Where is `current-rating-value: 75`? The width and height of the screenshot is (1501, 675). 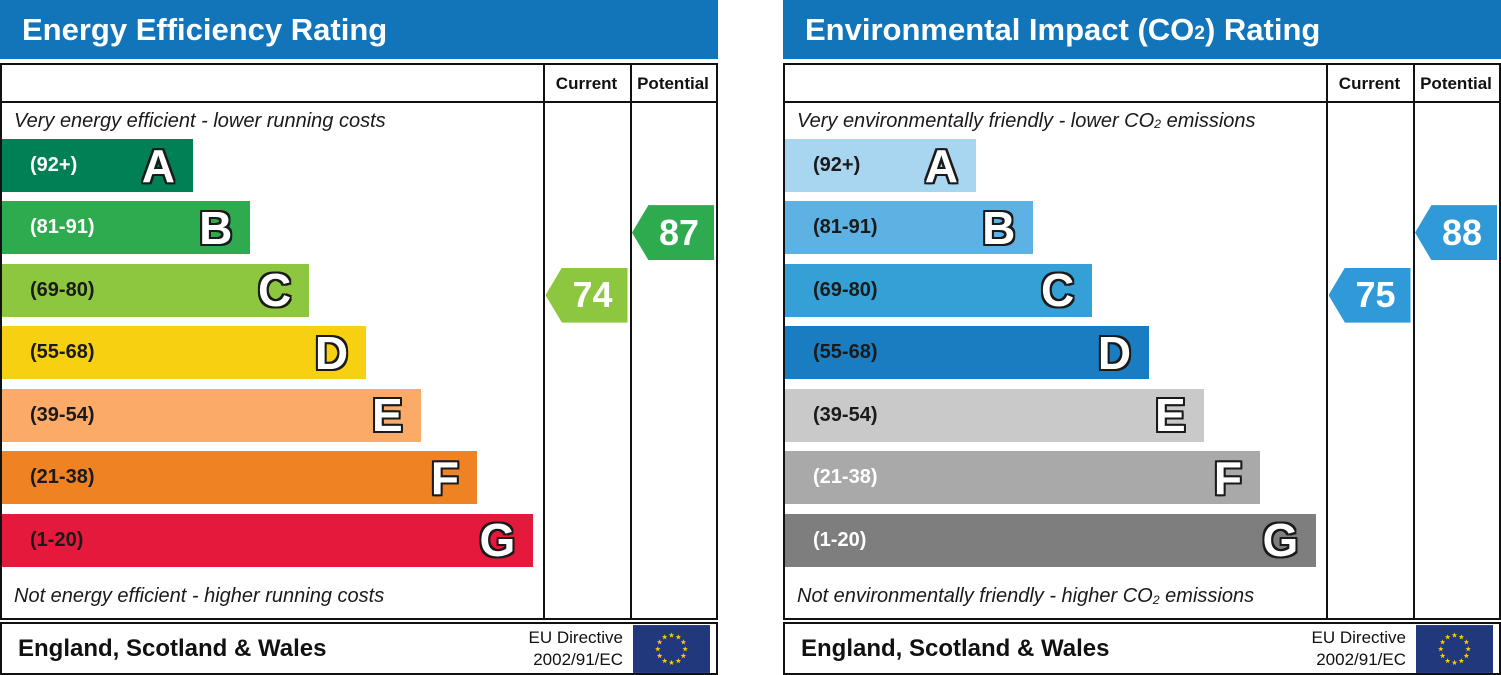 current-rating-value: 75 is located at coordinates (1375, 295).